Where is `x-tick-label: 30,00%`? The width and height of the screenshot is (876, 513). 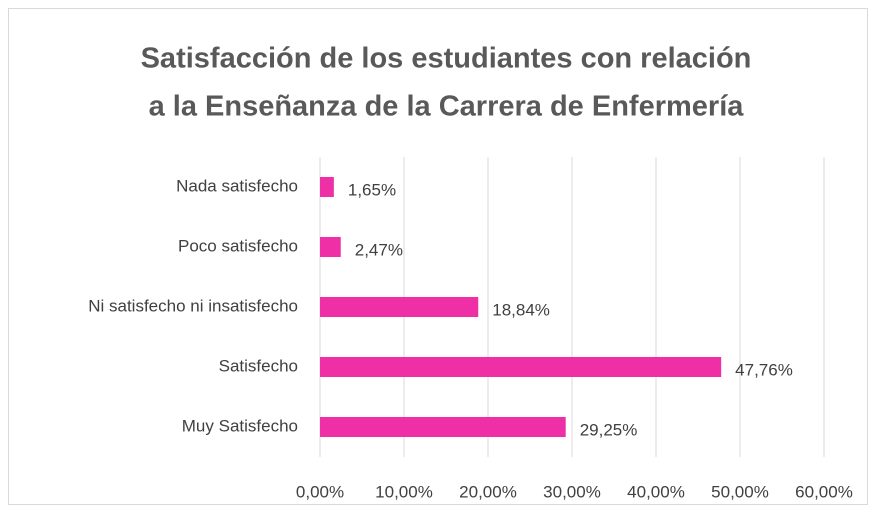 x-tick-label: 30,00% is located at coordinates (572, 491).